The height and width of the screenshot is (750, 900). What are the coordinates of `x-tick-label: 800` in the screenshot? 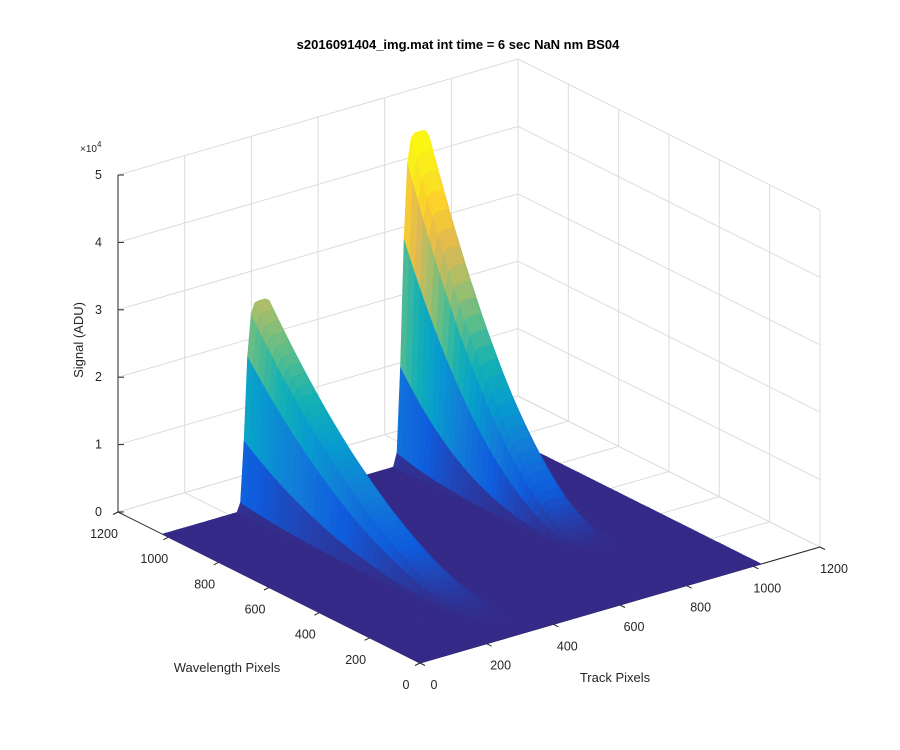 It's located at (700, 608).